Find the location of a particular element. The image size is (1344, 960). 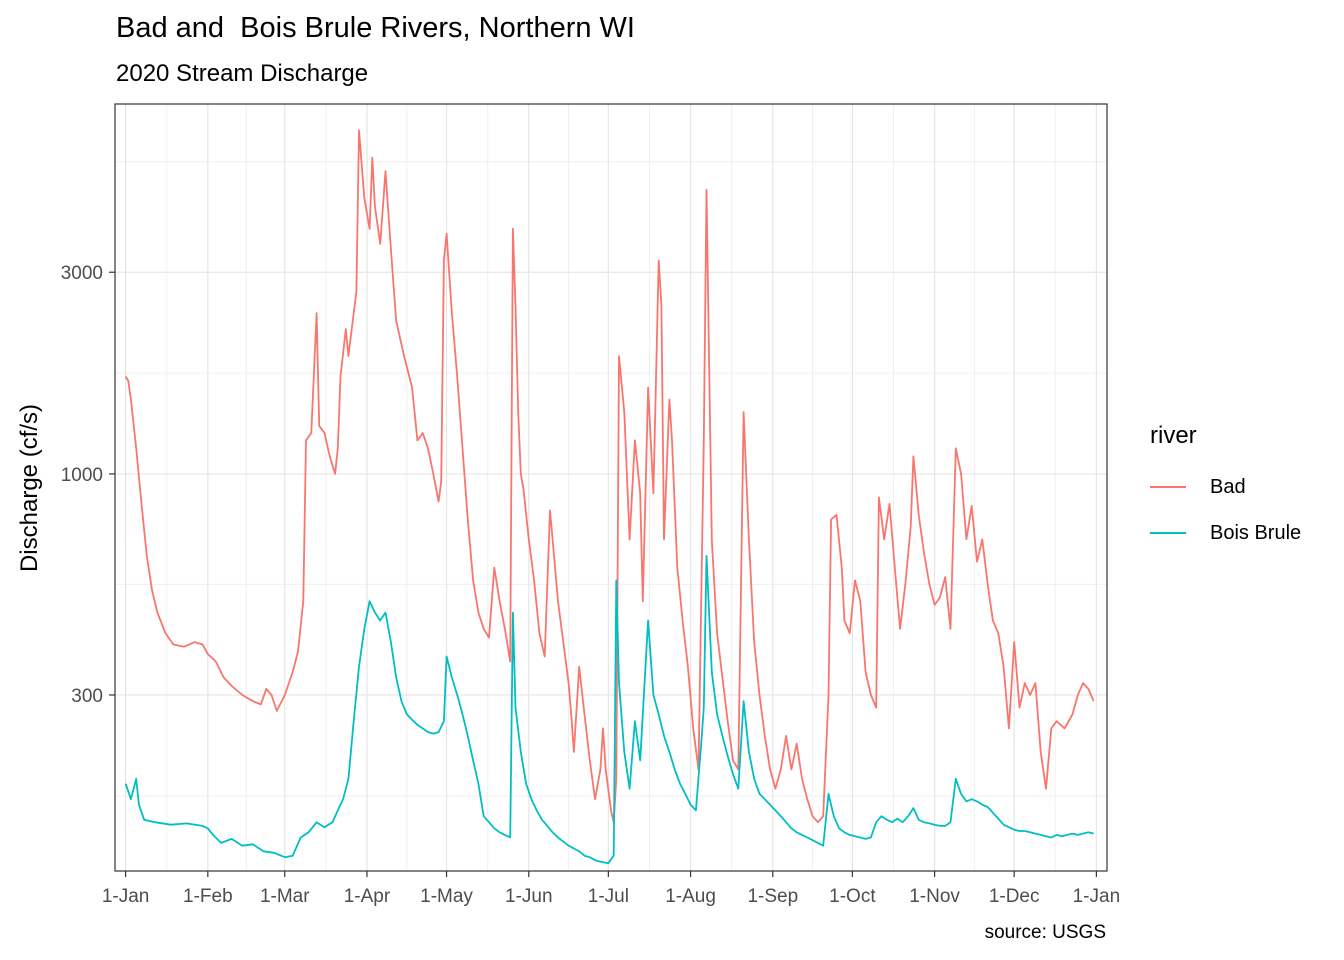

x-tick-label: 1-Feb is located at coordinates (208, 896).